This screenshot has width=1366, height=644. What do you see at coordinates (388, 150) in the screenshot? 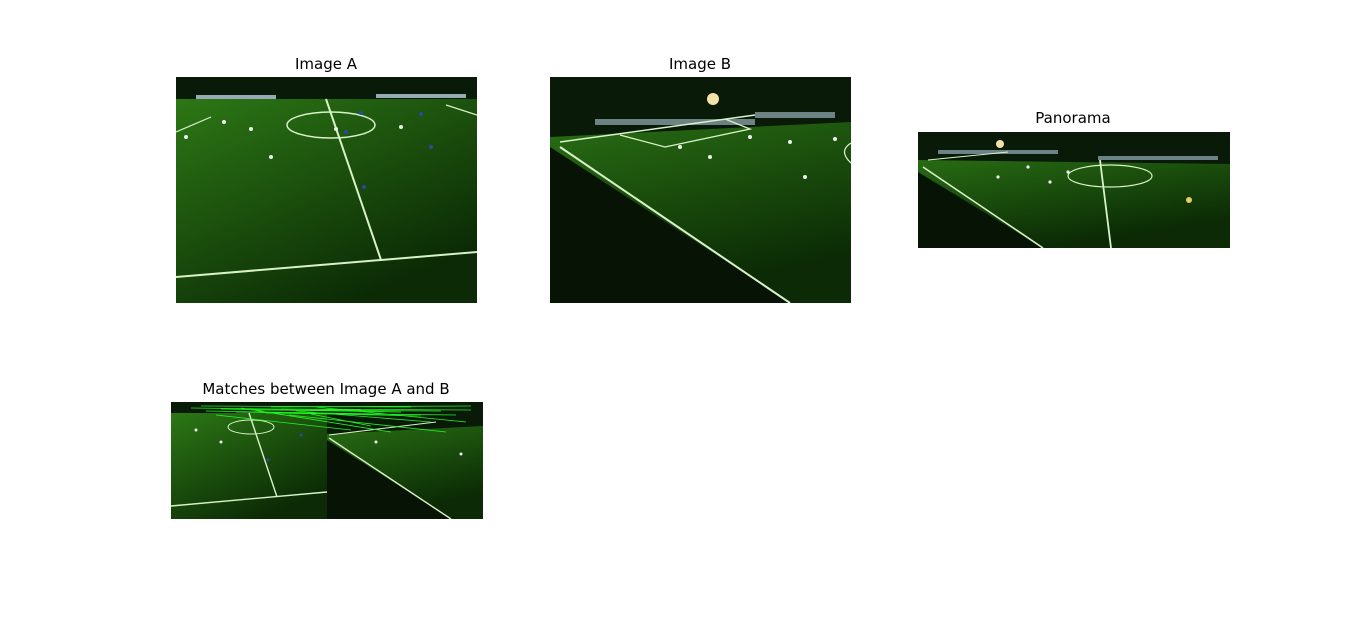
I see `players-blue` at bounding box center [388, 150].